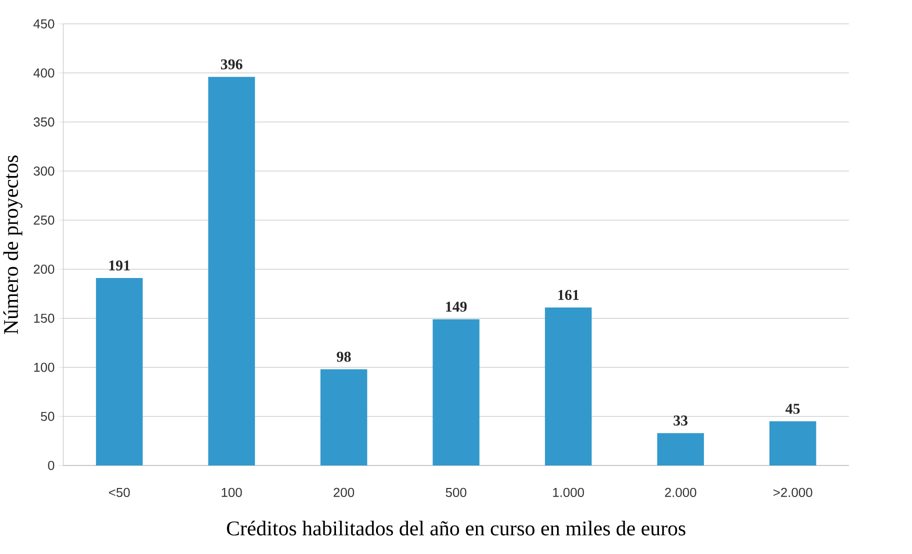 The width and height of the screenshot is (912, 554). Describe the element at coordinates (680, 493) in the screenshot. I see `x-tick-label: 2.000` at that location.